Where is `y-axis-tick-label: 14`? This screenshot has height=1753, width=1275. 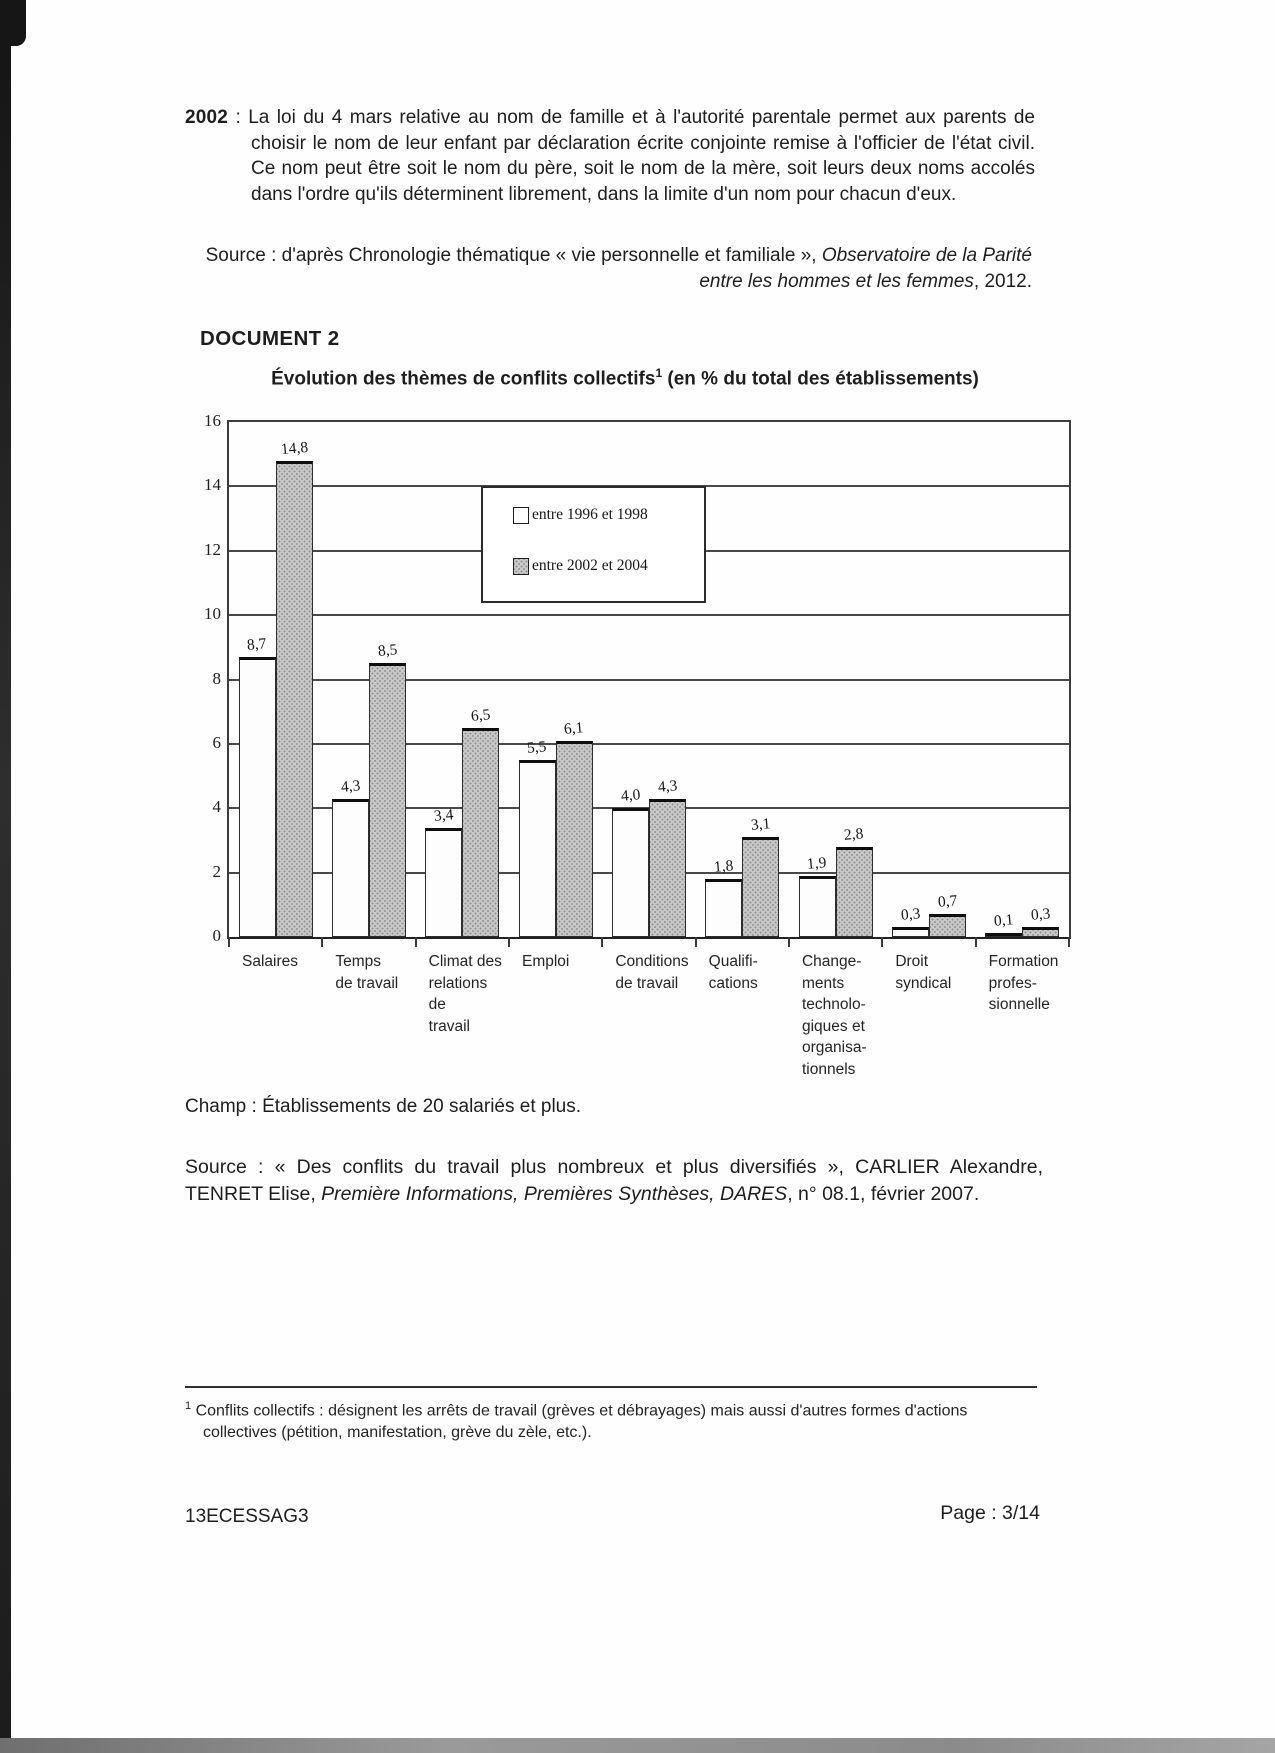
y-axis-tick-label: 14 is located at coordinates (212, 485).